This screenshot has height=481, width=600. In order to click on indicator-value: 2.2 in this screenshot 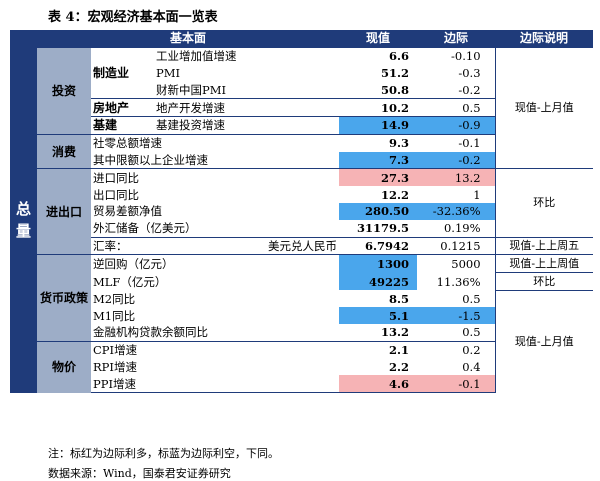, I will do `click(399, 367)`.